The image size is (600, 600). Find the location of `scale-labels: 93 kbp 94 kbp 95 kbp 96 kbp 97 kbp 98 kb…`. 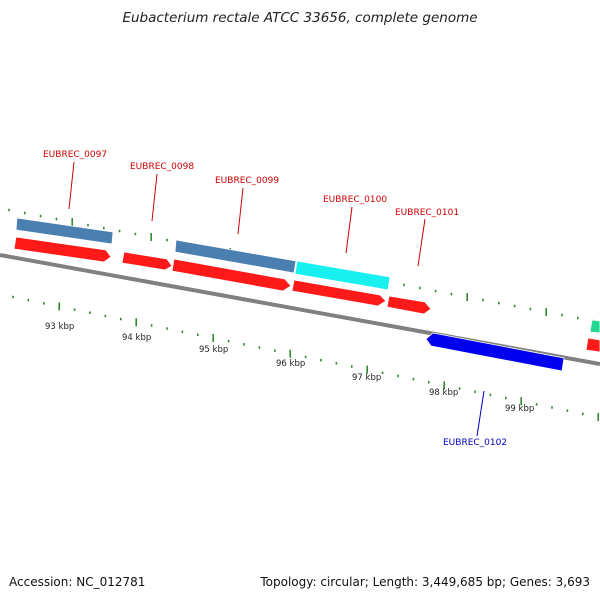

scale-labels: 93 kbp 94 kbp 95 kbp 96 kbp 97 kbp 98 kb… is located at coordinates (289, 368).